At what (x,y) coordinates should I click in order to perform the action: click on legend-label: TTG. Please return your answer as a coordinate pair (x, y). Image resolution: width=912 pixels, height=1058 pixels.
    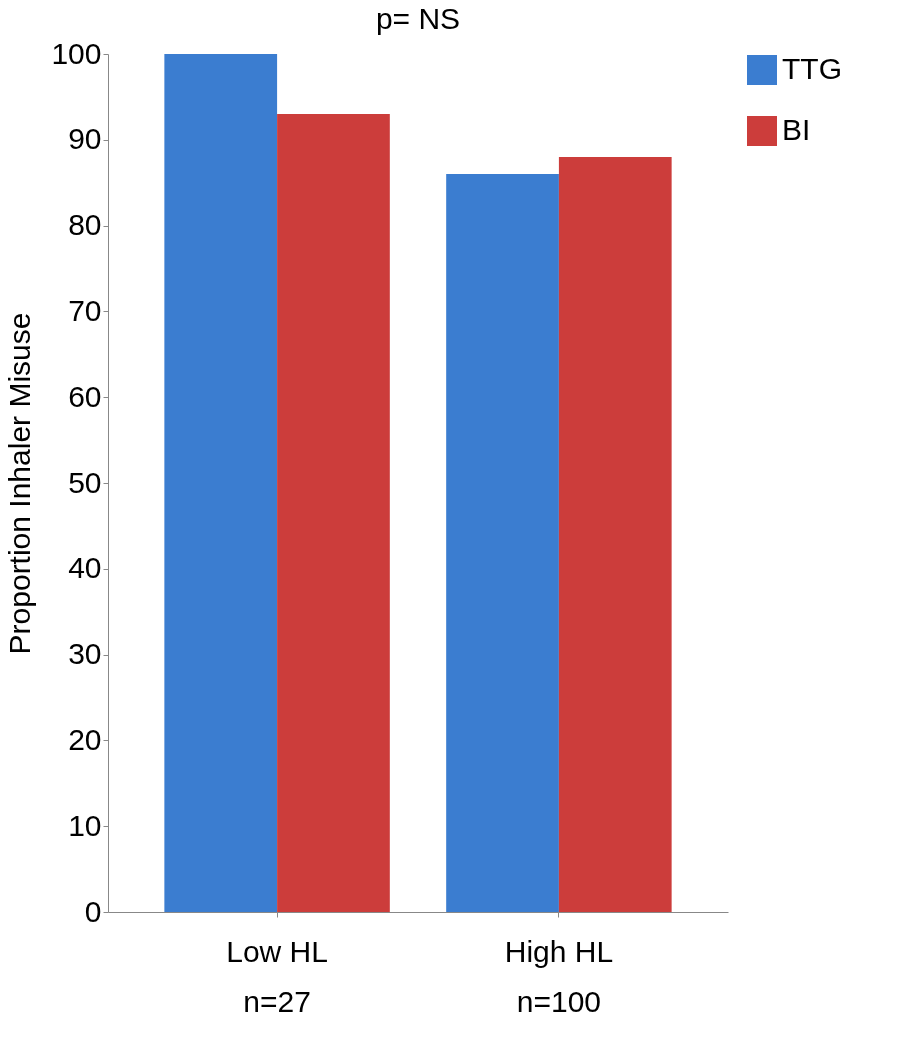
    Looking at the image, I should click on (812, 68).